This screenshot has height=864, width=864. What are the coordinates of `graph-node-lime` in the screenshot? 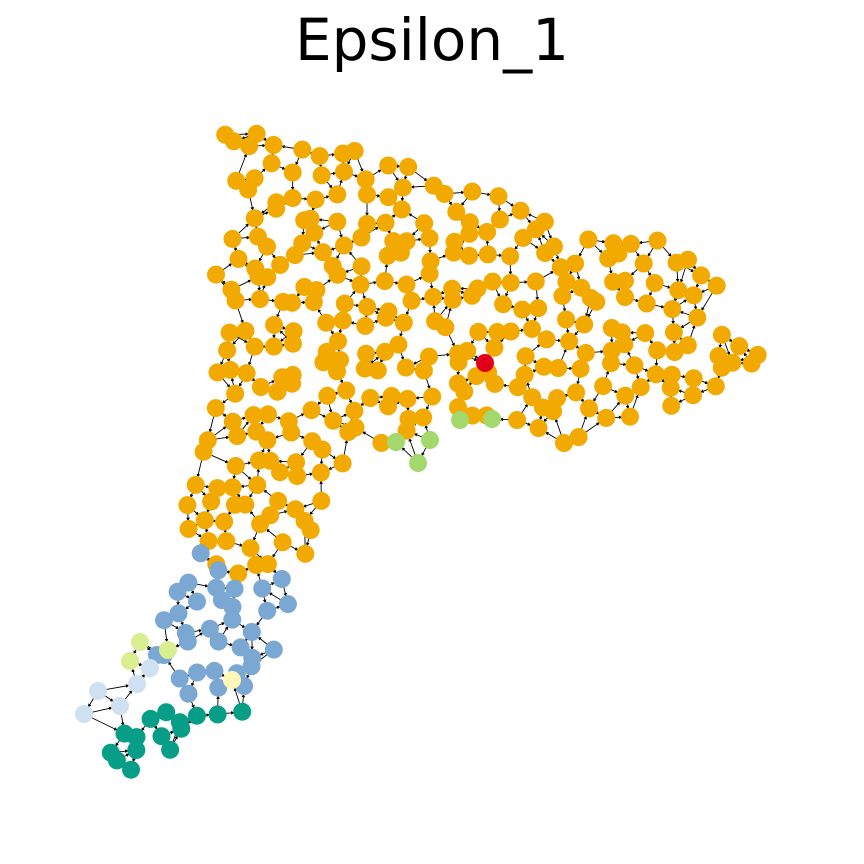 It's located at (168, 650).